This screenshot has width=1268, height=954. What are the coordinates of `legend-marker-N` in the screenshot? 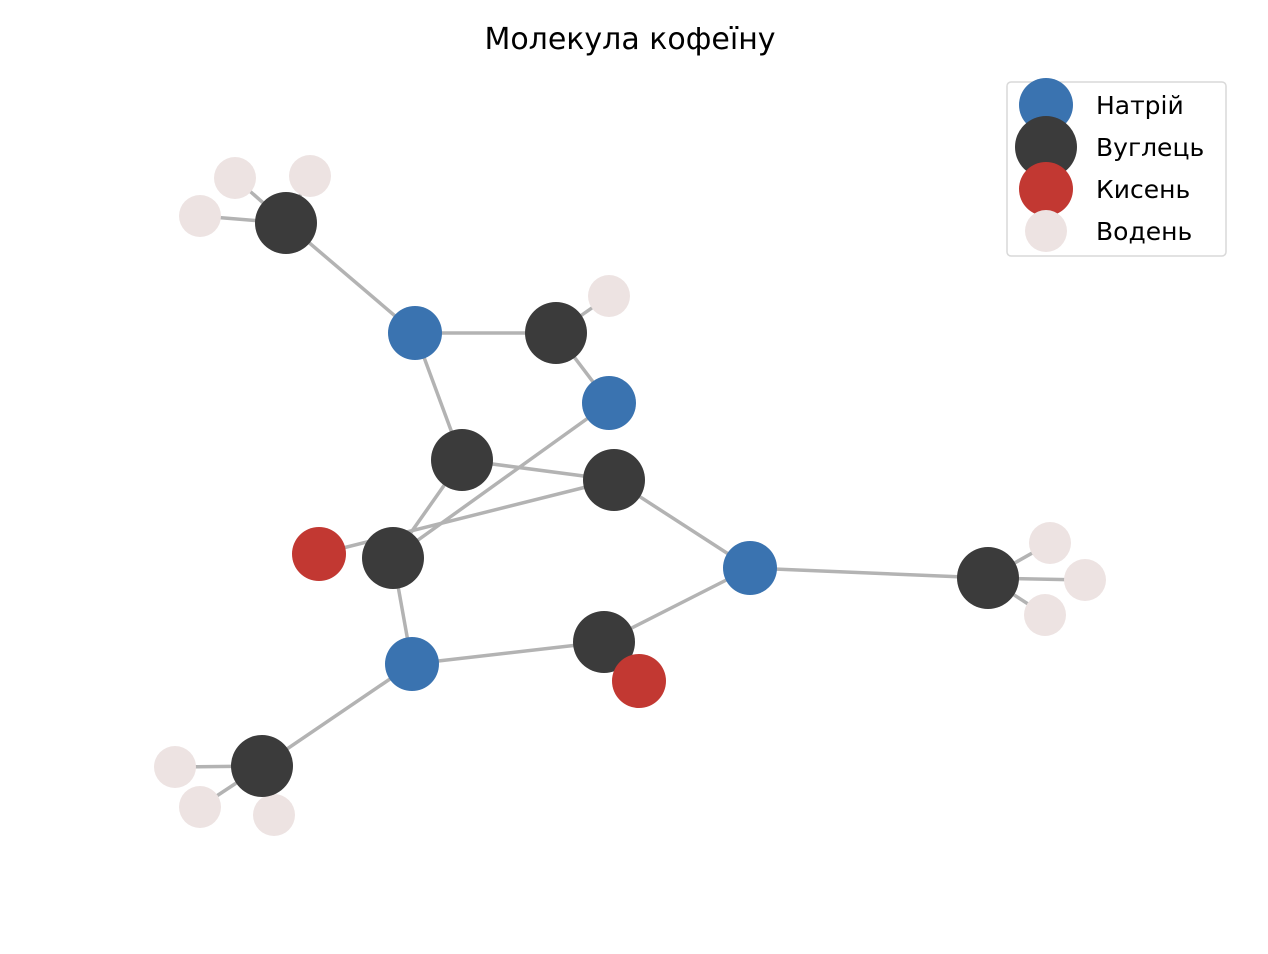 It's located at (1046, 105).